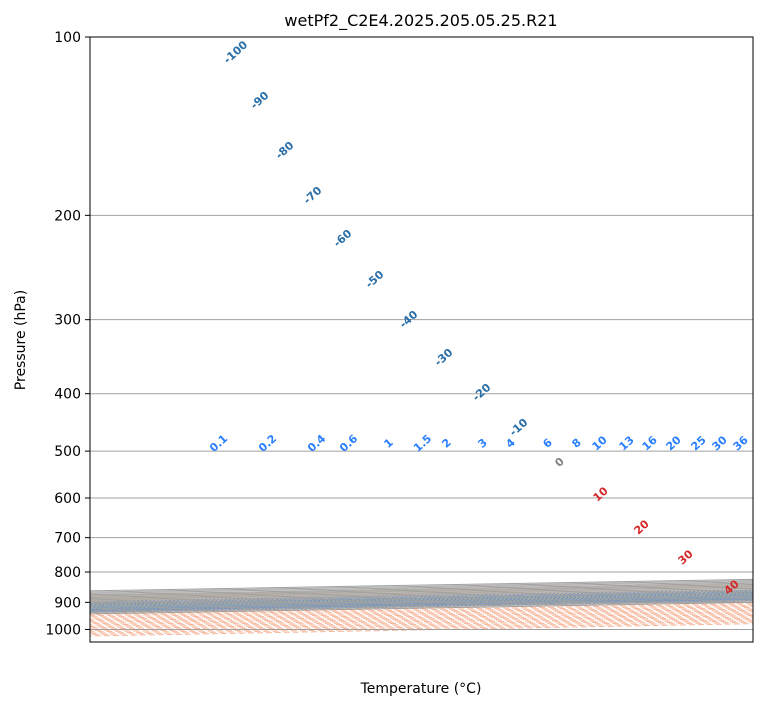 This screenshot has width=775, height=708. I want to click on y-axis-title: Pressure (hPa), so click(21, 340).